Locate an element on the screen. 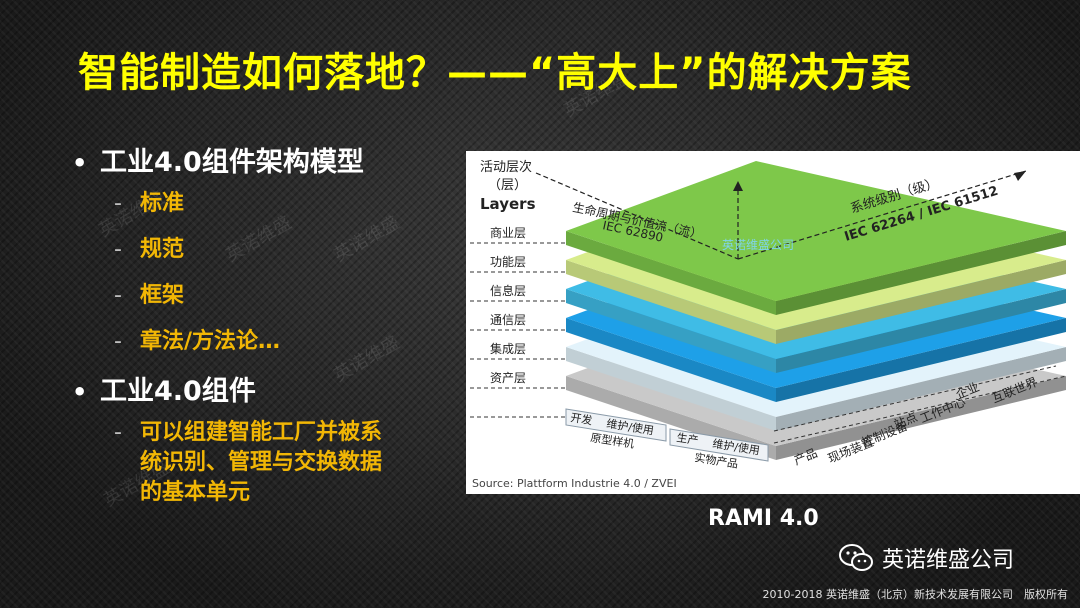 The width and height of the screenshot is (1080, 608). sub-bullet-label: 规范 is located at coordinates (162, 249).